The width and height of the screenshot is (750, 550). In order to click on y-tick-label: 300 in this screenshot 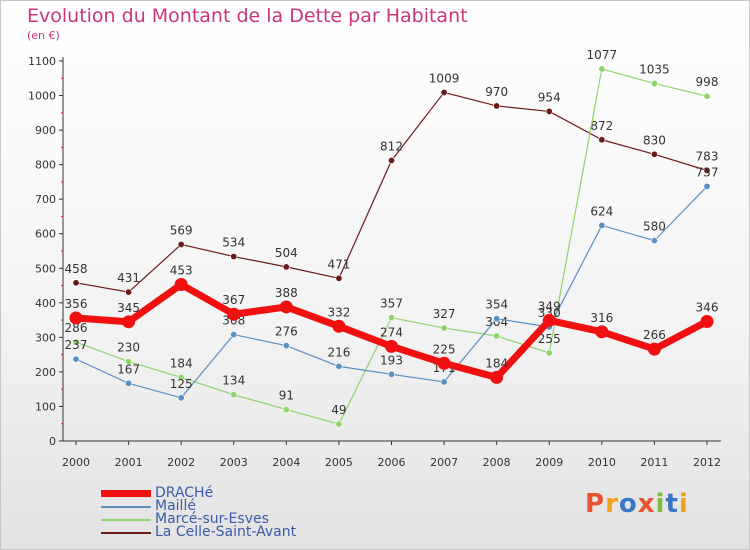, I will do `click(45, 337)`.